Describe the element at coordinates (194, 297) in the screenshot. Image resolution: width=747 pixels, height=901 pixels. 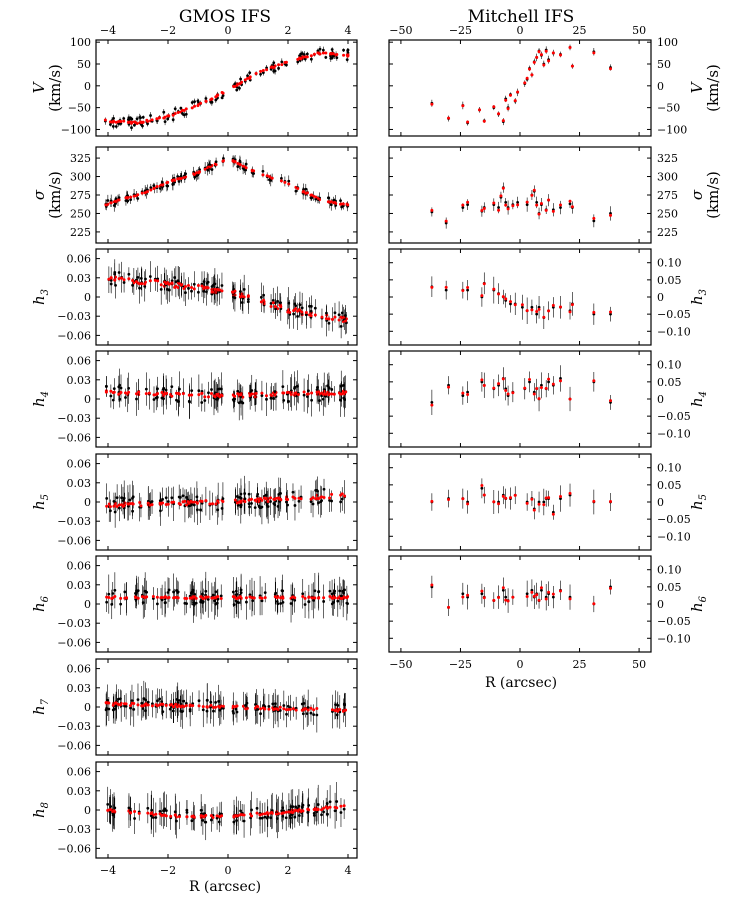
I see `panel-gmos_h3: −0.06 −0.03 0 0.03 0.06 h3` at that location.